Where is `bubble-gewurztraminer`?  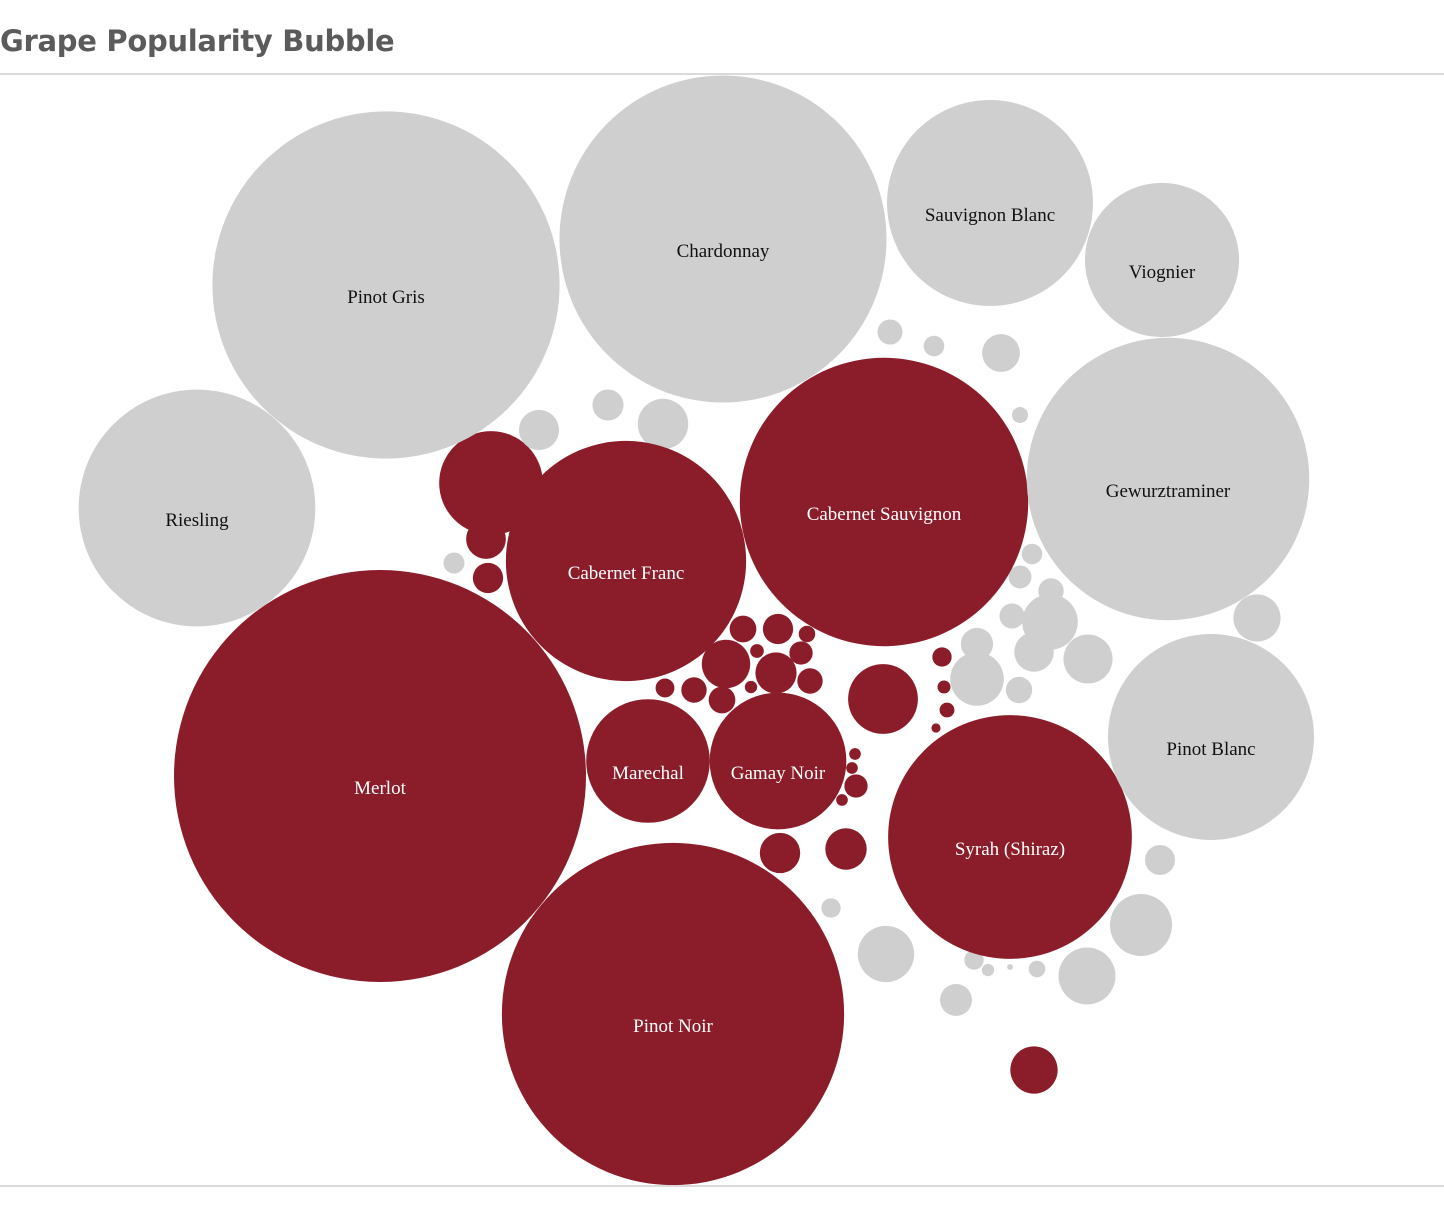
bubble-gewurztraminer is located at coordinates (1168, 479).